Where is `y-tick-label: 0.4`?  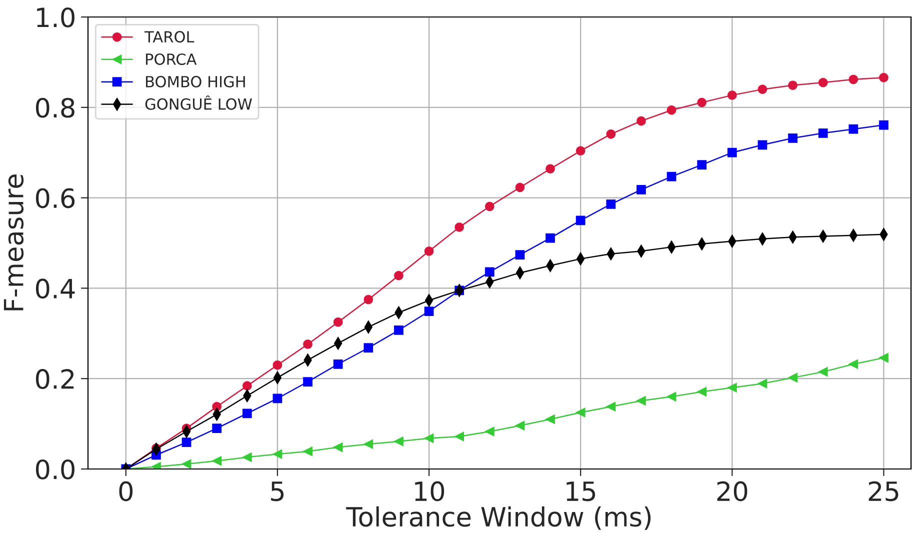 y-tick-label: 0.4 is located at coordinates (55, 288).